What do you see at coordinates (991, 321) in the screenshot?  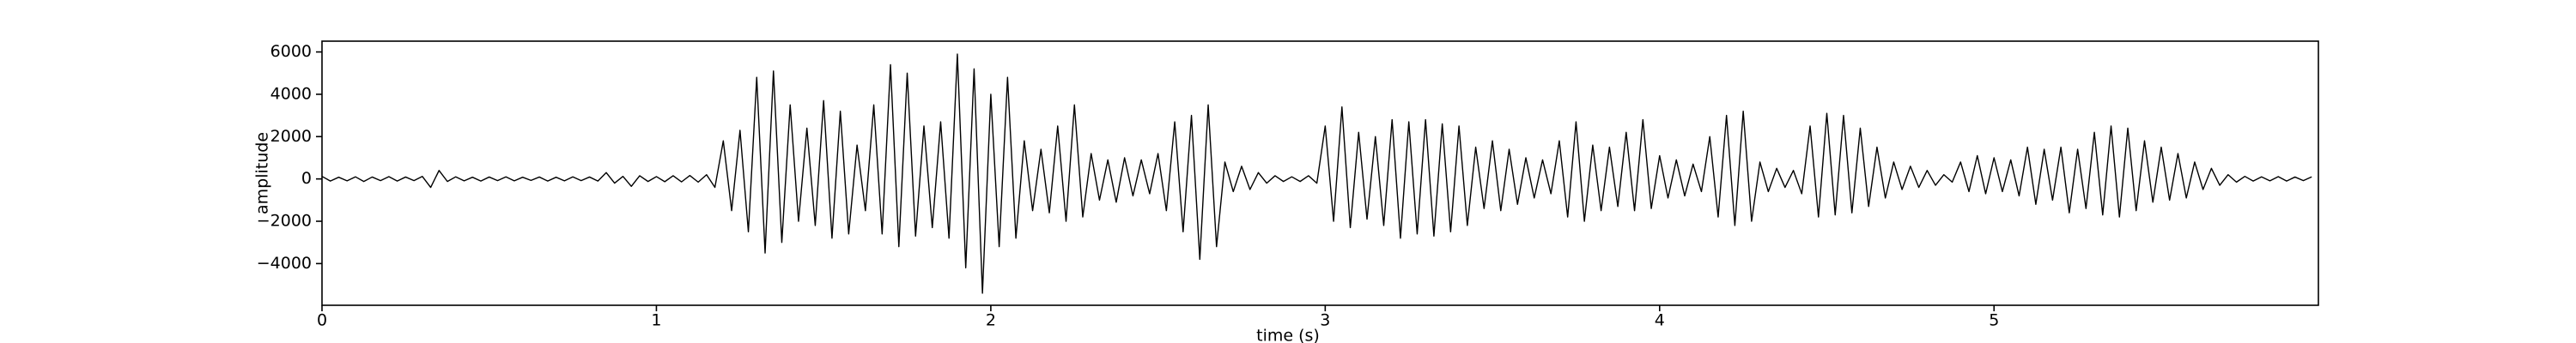 I see `x-tick-label: 2` at bounding box center [991, 321].